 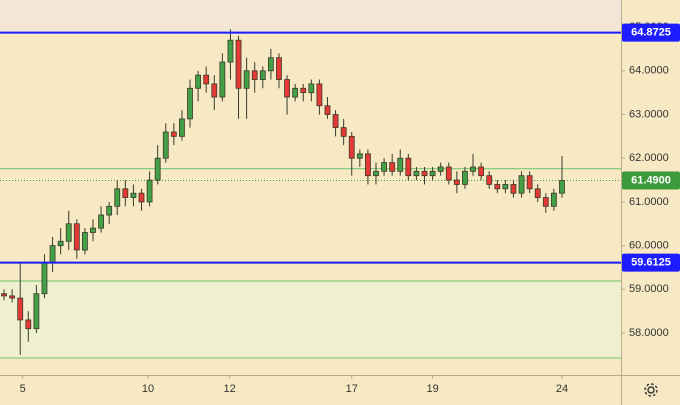 What do you see at coordinates (23, 389) in the screenshot?
I see `x-tick-label: 5` at bounding box center [23, 389].